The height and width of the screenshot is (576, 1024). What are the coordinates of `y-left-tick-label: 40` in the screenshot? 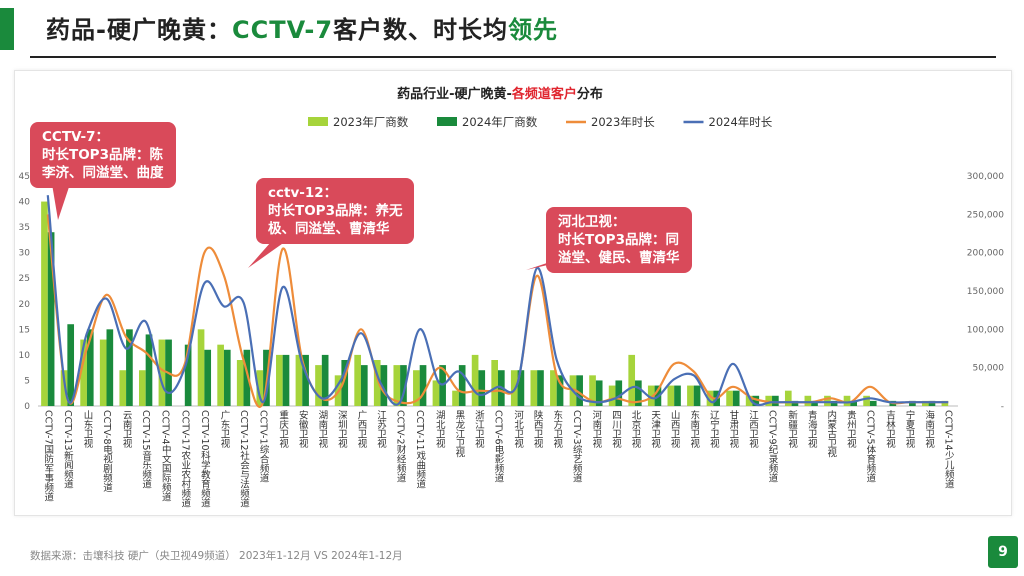 It's located at (25, 203).